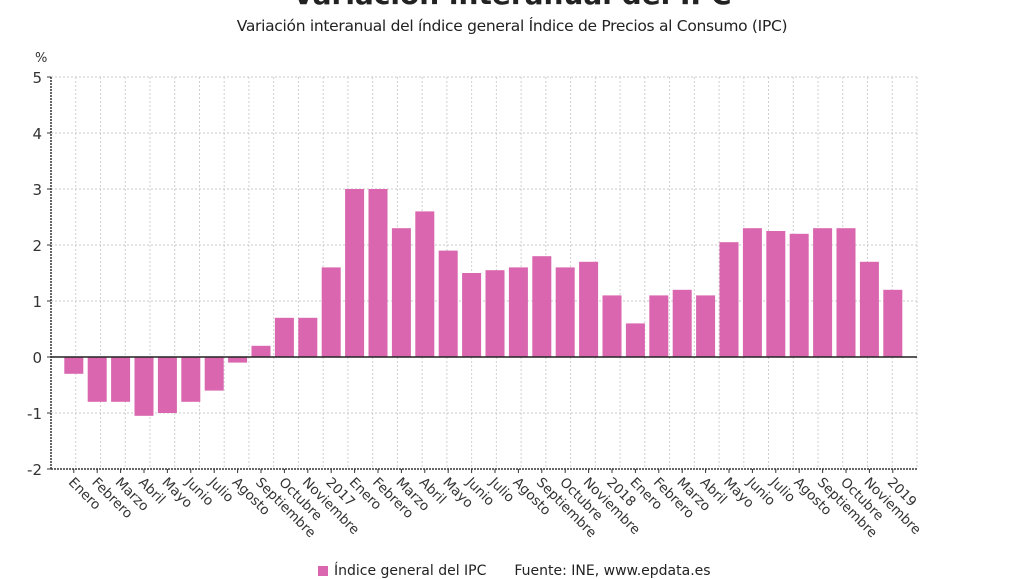  Describe the element at coordinates (37, 246) in the screenshot. I see `y-tick-label: 2` at that location.